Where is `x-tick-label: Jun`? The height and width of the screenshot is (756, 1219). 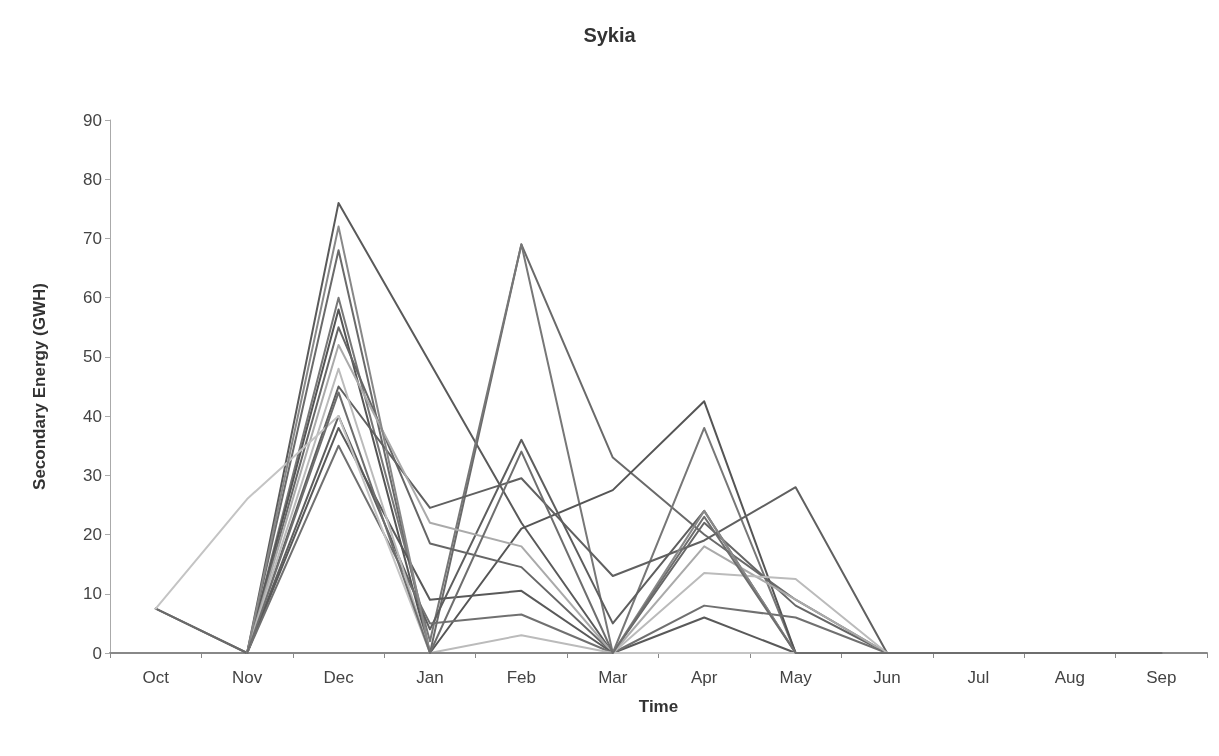
x-tick-label: Jun is located at coordinates (887, 677).